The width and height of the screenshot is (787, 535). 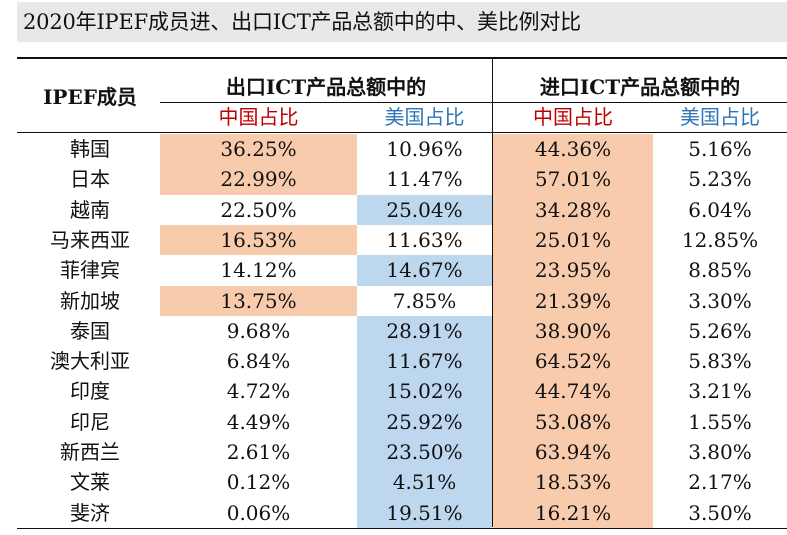 I want to click on export-china-share-cell: 4.49%, so click(x=258, y=422).